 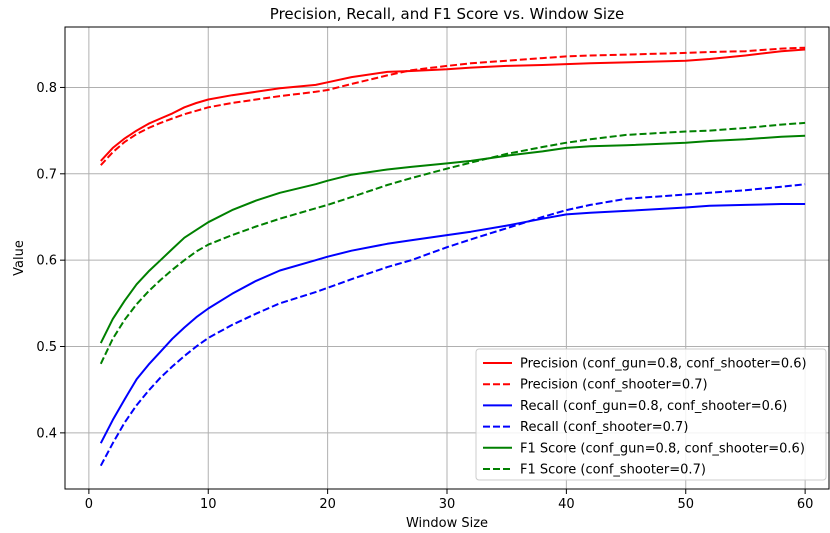 What do you see at coordinates (46, 347) in the screenshot?
I see `y-tick-label: 0.5` at bounding box center [46, 347].